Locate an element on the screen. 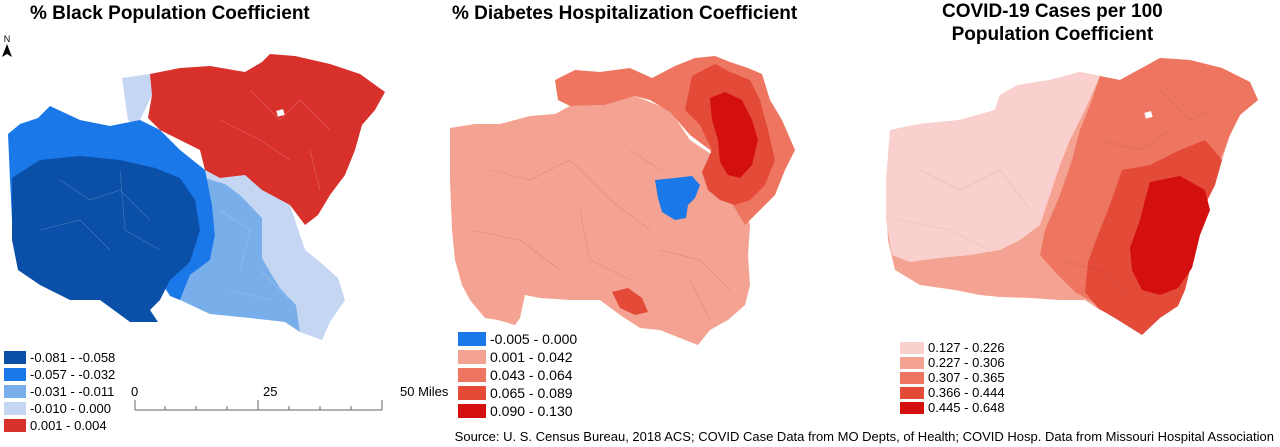 Image resolution: width=1280 pixels, height=447 pixels. scale-bar-ticks is located at coordinates (258, 405).